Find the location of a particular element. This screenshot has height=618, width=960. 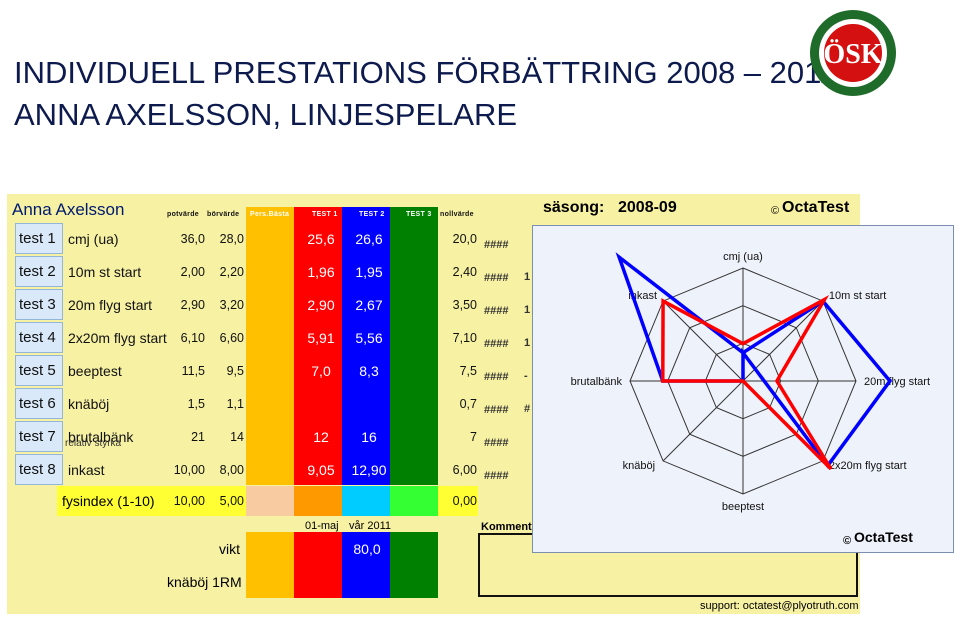

knaboj-1rm-label: knäböj 1RM is located at coordinates (204, 582).